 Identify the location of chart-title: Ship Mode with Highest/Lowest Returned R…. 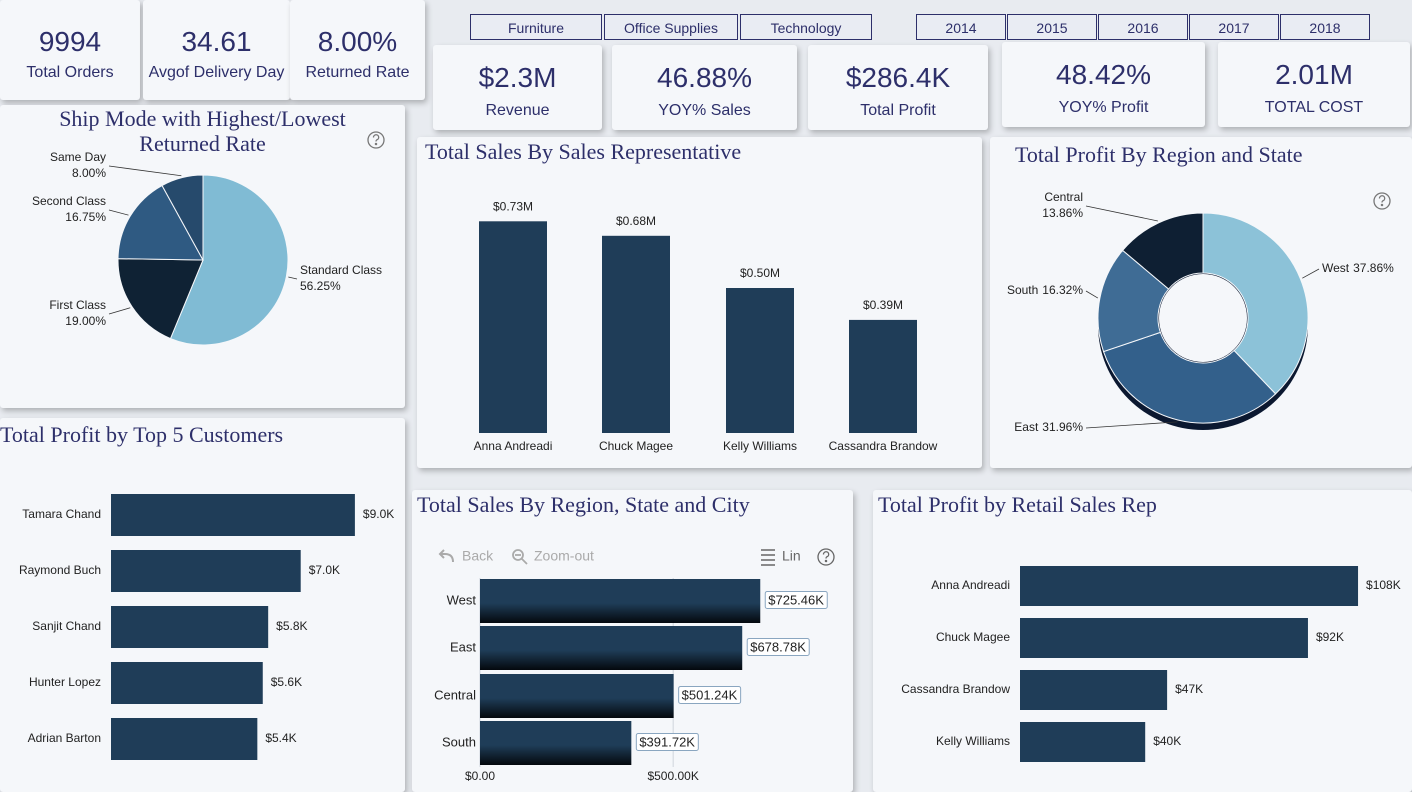
(202, 131).